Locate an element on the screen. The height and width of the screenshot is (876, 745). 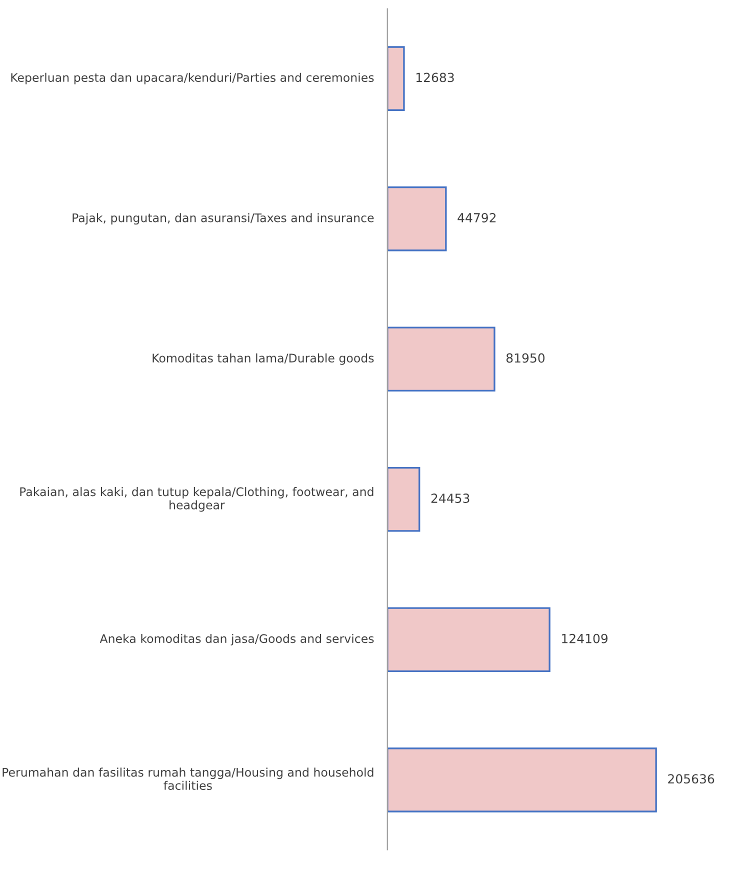
y-tick-label: Keperluan pesta dan upacara/kenduri/Parties and ceremonies is located at coordinates (192, 78).